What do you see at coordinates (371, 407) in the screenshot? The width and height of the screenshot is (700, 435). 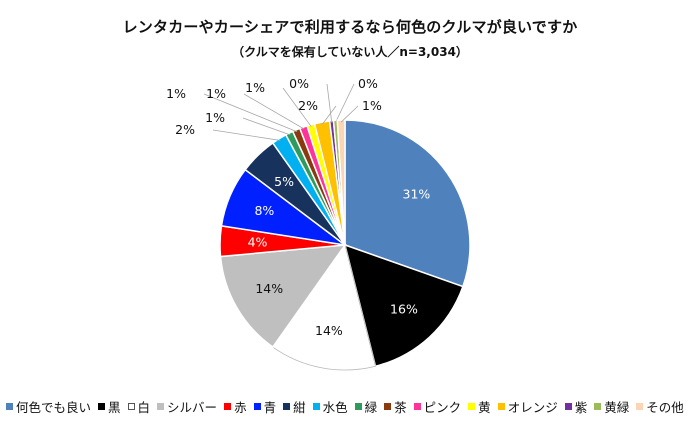 I see `legend-label-9: 緑` at bounding box center [371, 407].